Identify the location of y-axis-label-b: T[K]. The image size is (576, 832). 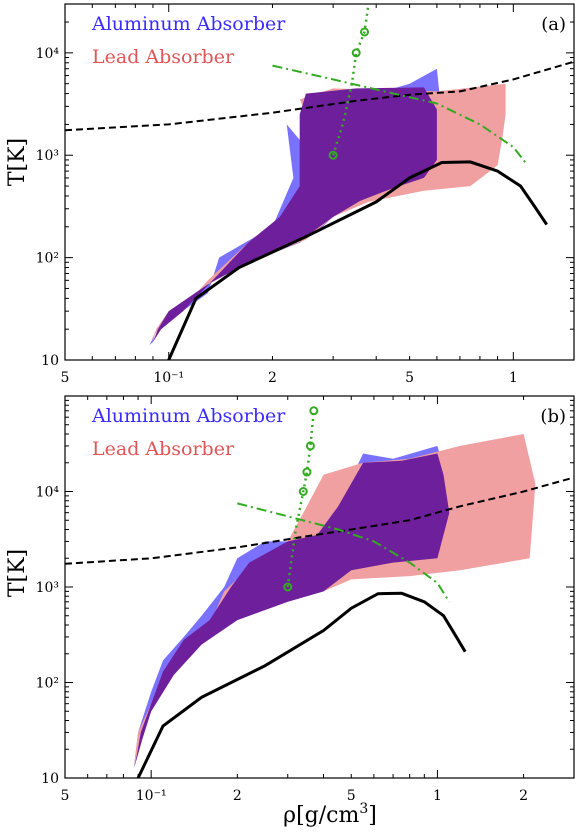
(17, 573).